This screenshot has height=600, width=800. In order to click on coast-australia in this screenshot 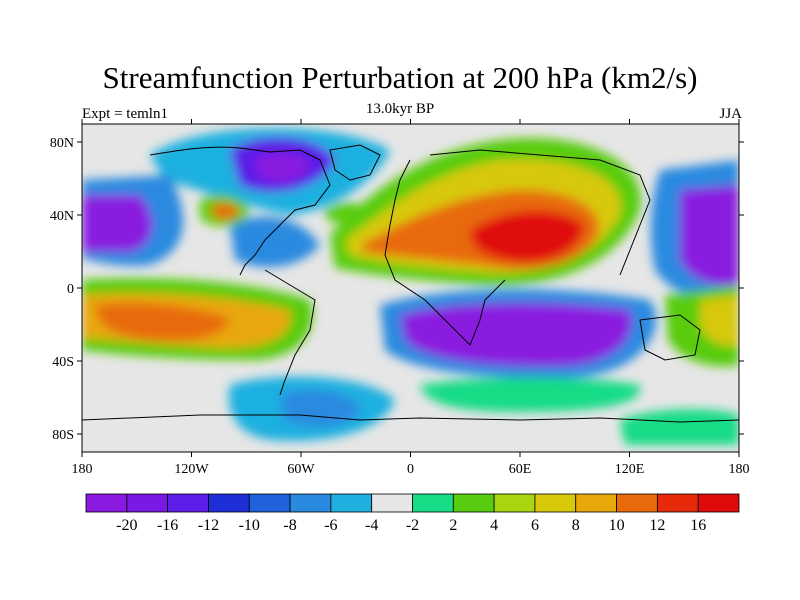, I will do `click(670, 337)`.